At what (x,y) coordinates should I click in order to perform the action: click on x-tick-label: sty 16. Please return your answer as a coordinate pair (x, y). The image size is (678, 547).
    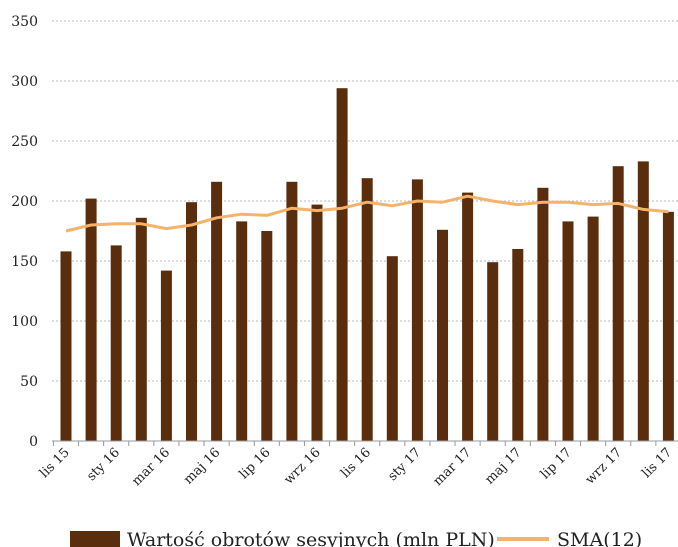
    Looking at the image, I should click on (103, 464).